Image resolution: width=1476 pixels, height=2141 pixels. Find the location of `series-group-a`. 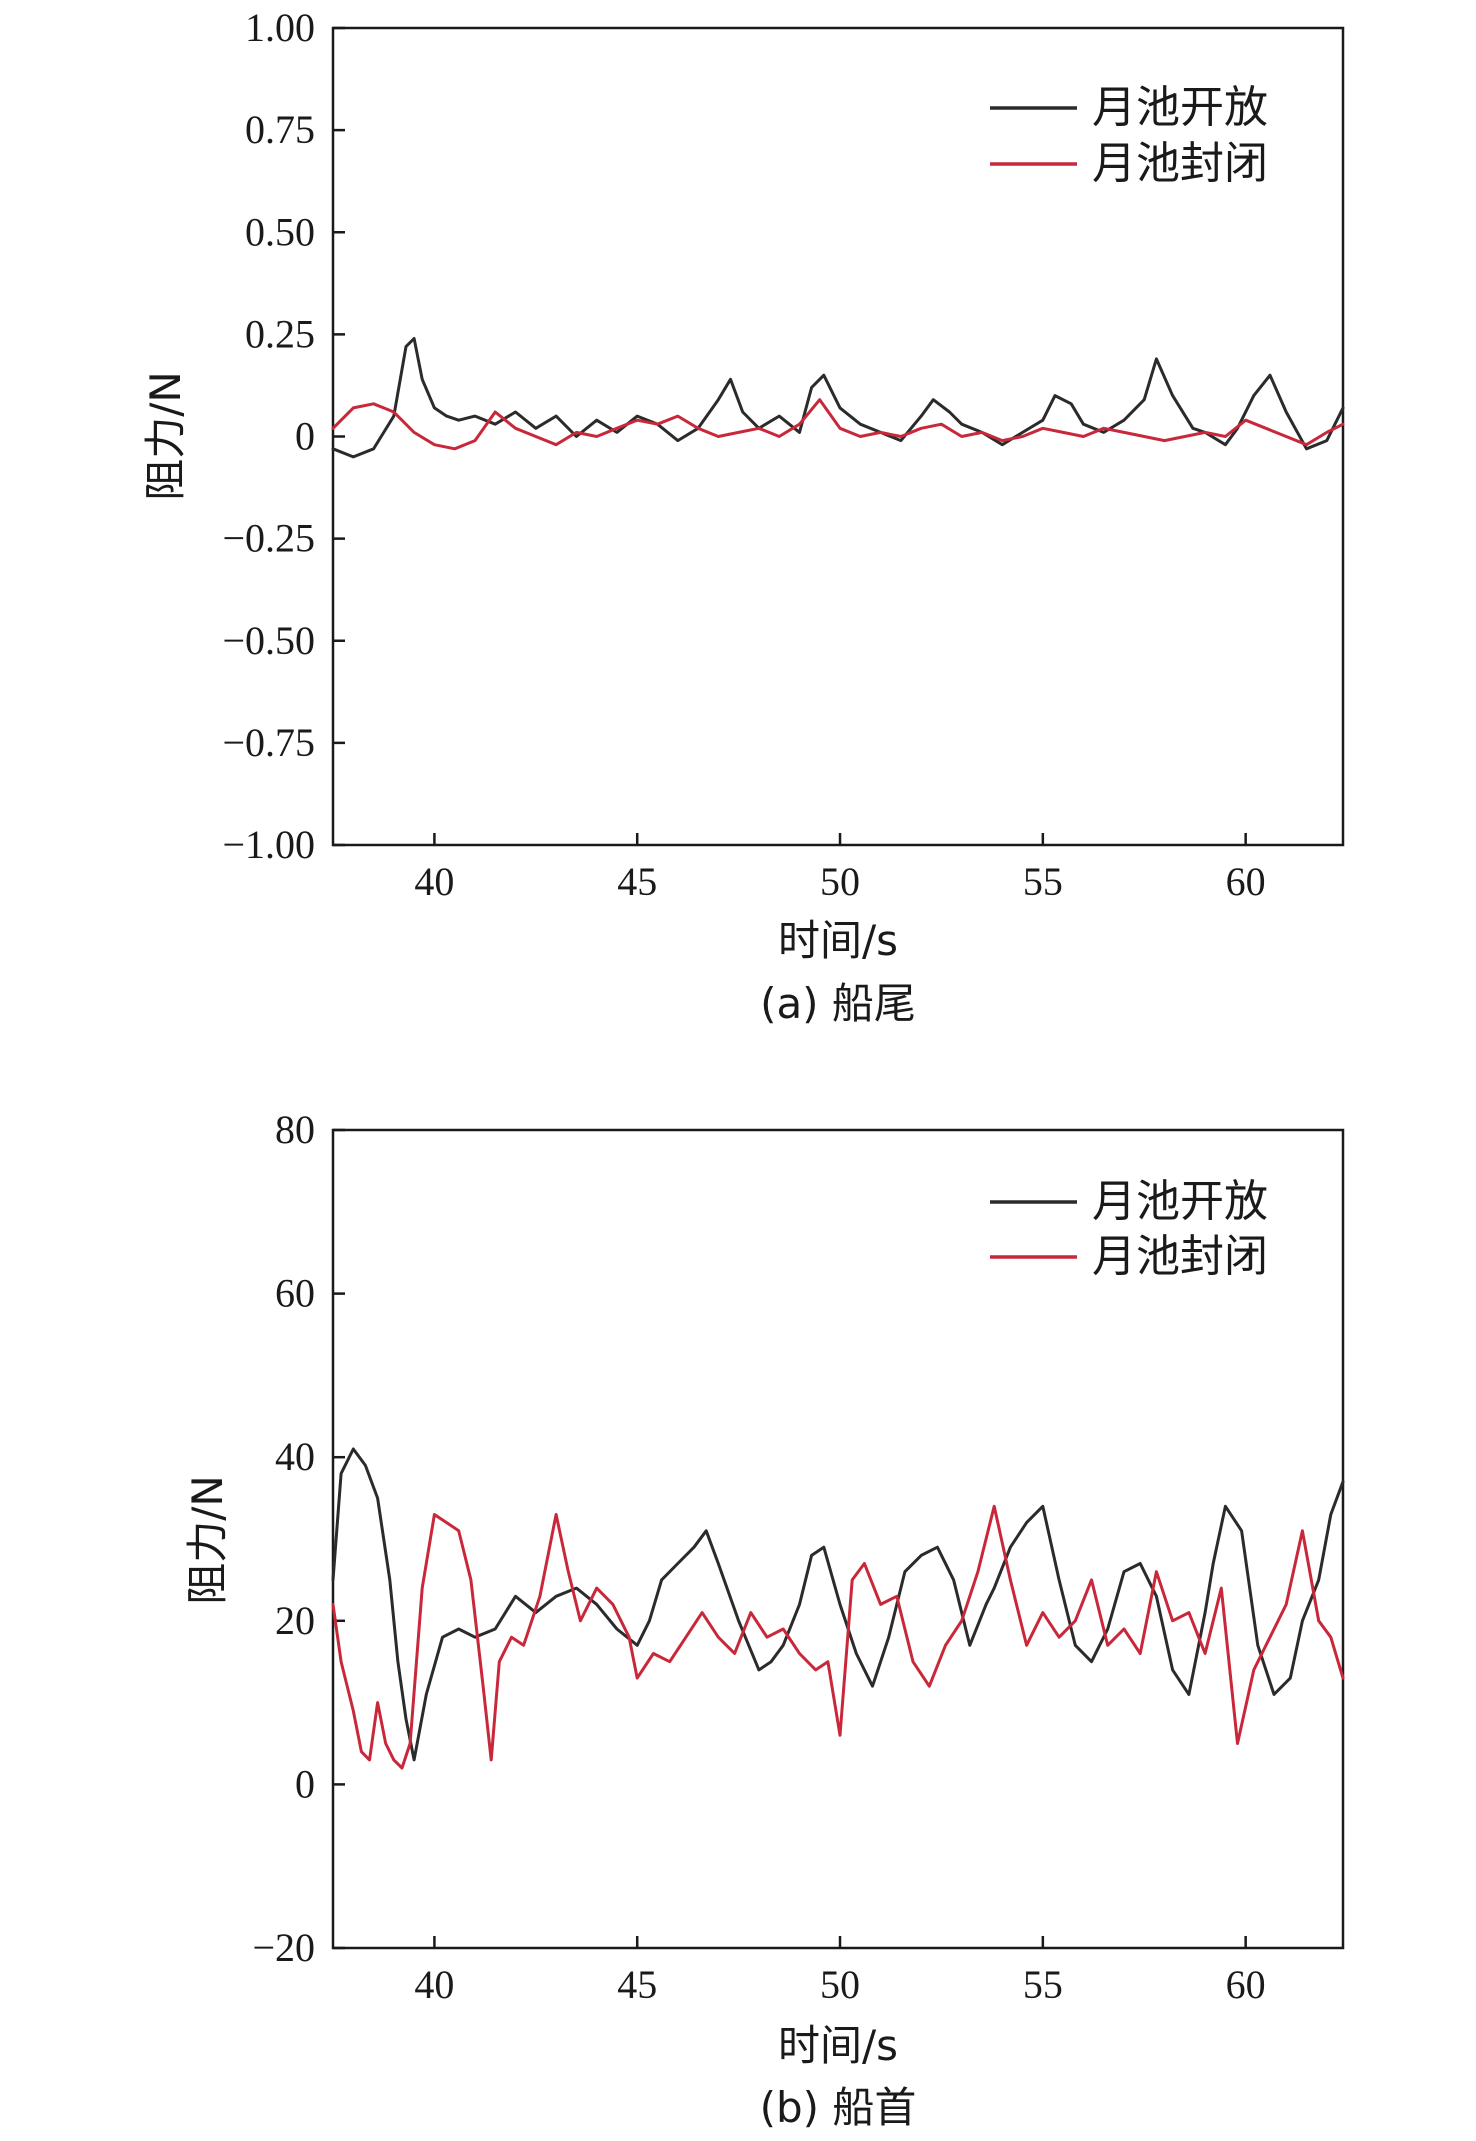

series-group-a is located at coordinates (838, 398).